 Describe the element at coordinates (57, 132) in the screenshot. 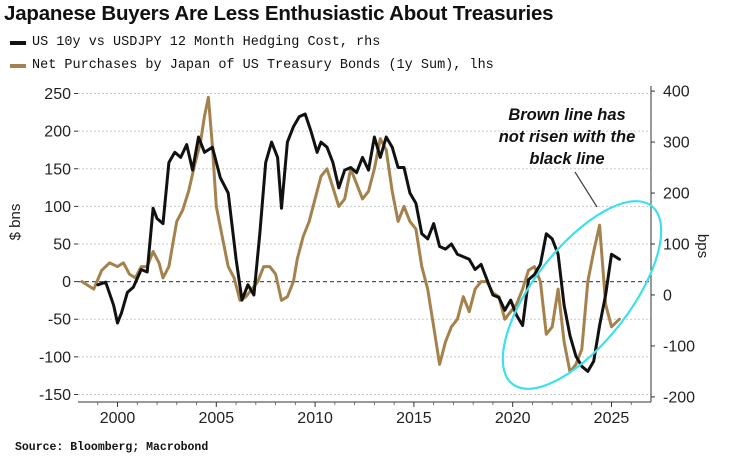

I see `y-left-tick-label: 200` at that location.